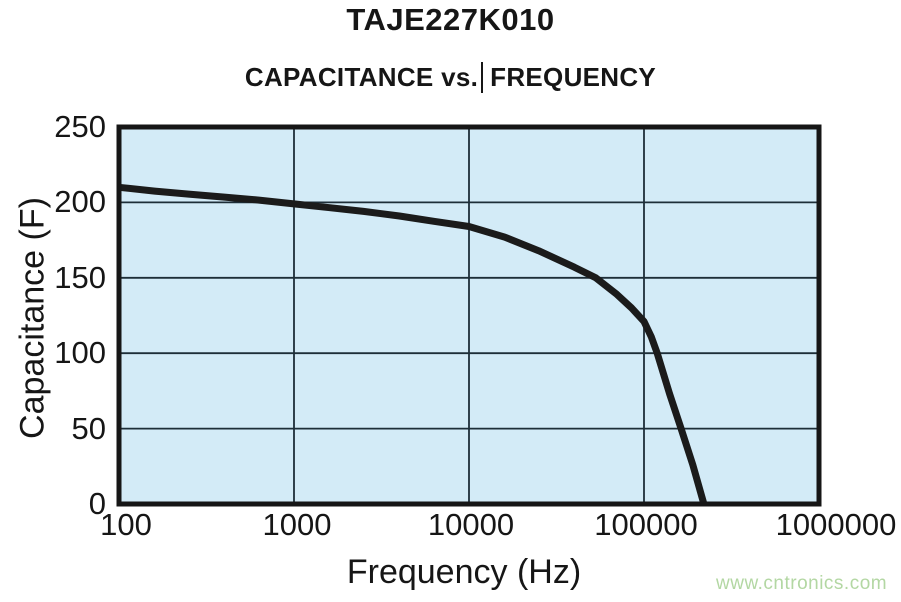 The image size is (901, 602). I want to click on y-tick-label-100: 100, so click(80, 352).